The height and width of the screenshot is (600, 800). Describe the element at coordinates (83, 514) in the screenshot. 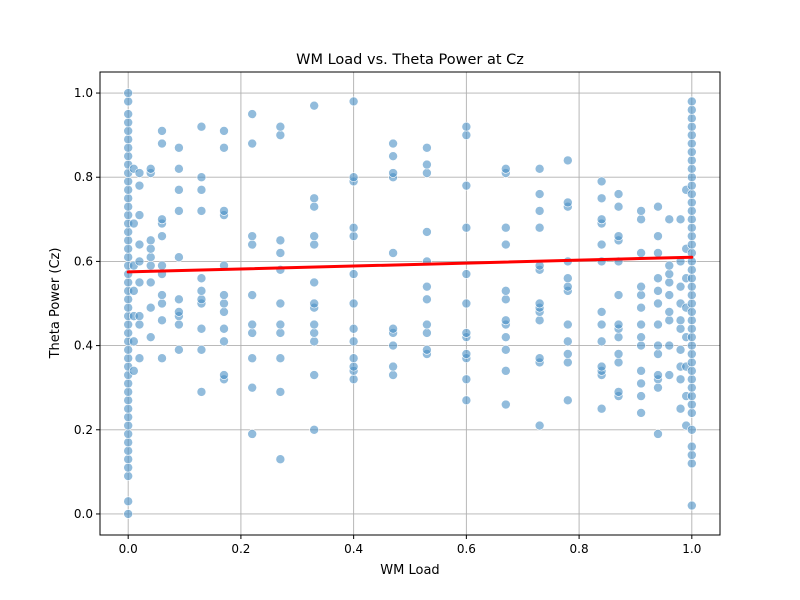

I see `y-tick-label: 0.0` at that location.